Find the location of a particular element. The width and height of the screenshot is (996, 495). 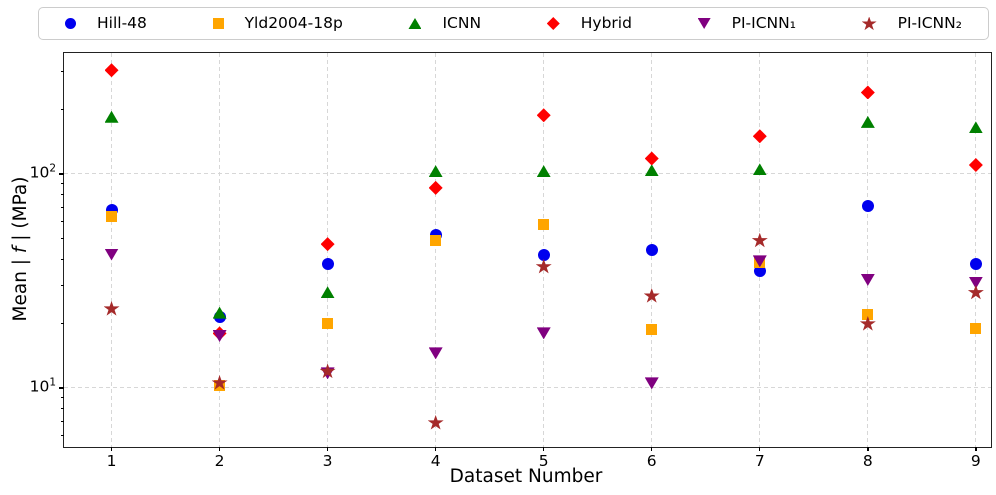

x-tick-label-9: 9 is located at coordinates (975, 461).